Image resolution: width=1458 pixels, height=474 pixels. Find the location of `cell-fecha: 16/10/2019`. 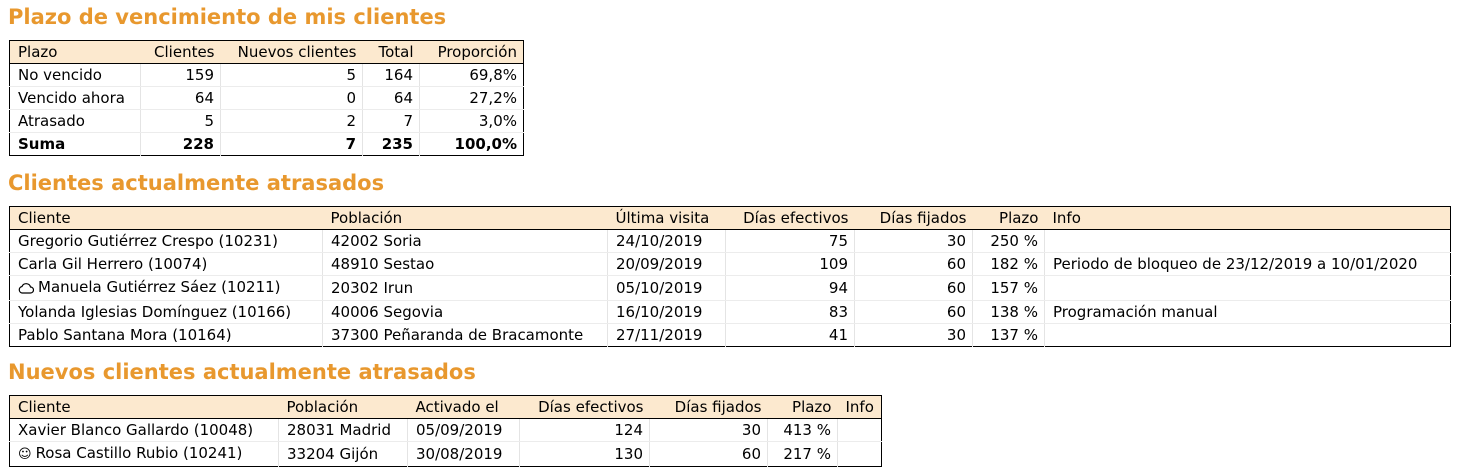

cell-fecha: 16/10/2019 is located at coordinates (666, 312).